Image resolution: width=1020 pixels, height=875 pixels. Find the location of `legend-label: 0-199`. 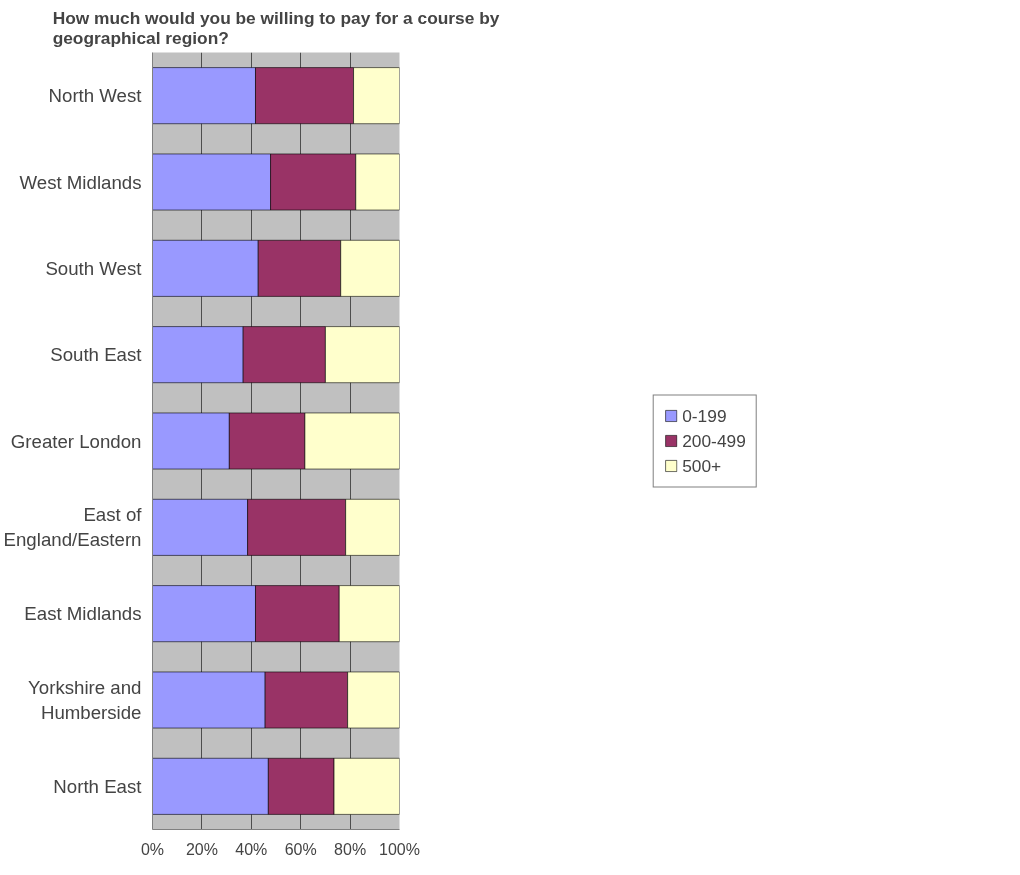

legend-label: 0-199 is located at coordinates (704, 415).